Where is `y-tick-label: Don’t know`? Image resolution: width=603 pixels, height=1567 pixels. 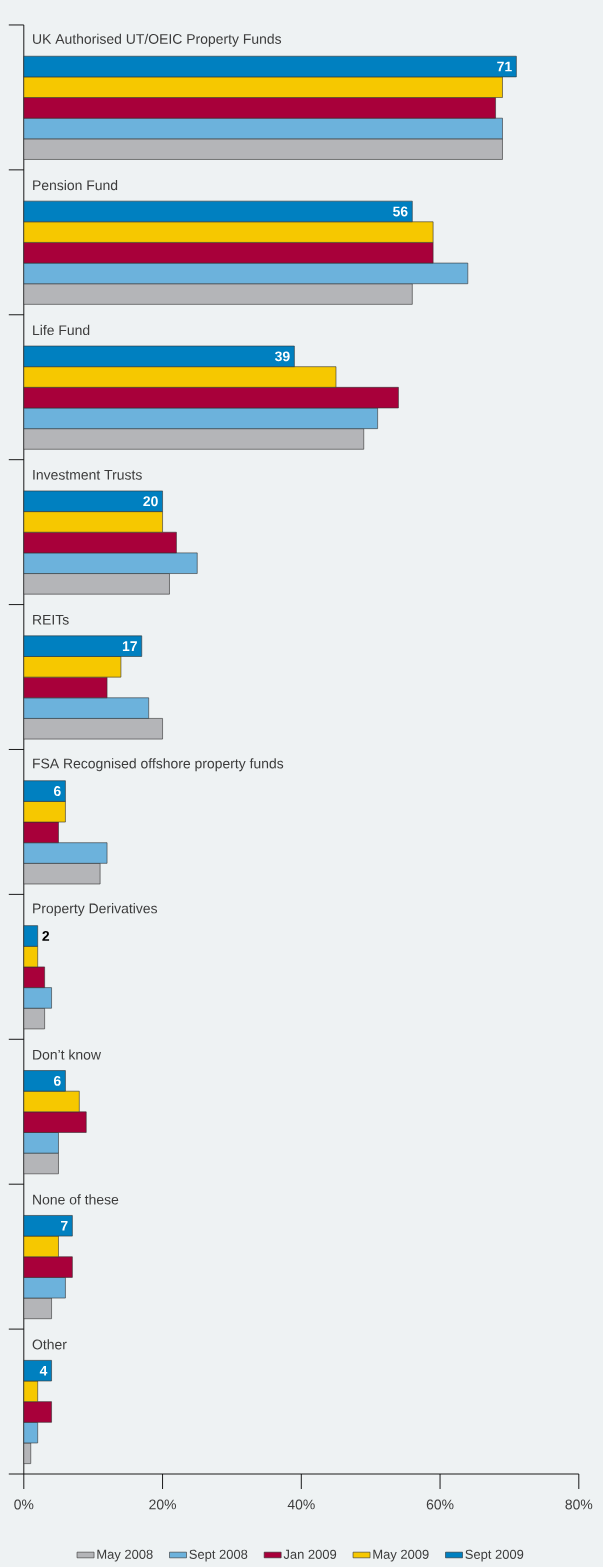
y-tick-label: Don’t know is located at coordinates (67, 1054).